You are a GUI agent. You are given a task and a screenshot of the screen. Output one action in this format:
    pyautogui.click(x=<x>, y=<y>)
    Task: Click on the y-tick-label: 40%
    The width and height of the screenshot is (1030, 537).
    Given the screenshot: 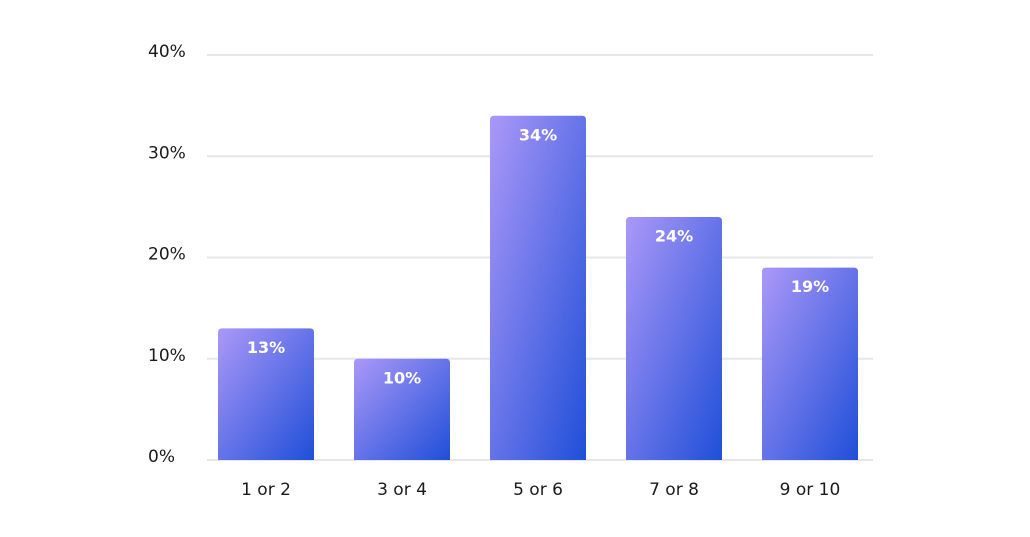 What is the action you would take?
    pyautogui.click(x=167, y=52)
    